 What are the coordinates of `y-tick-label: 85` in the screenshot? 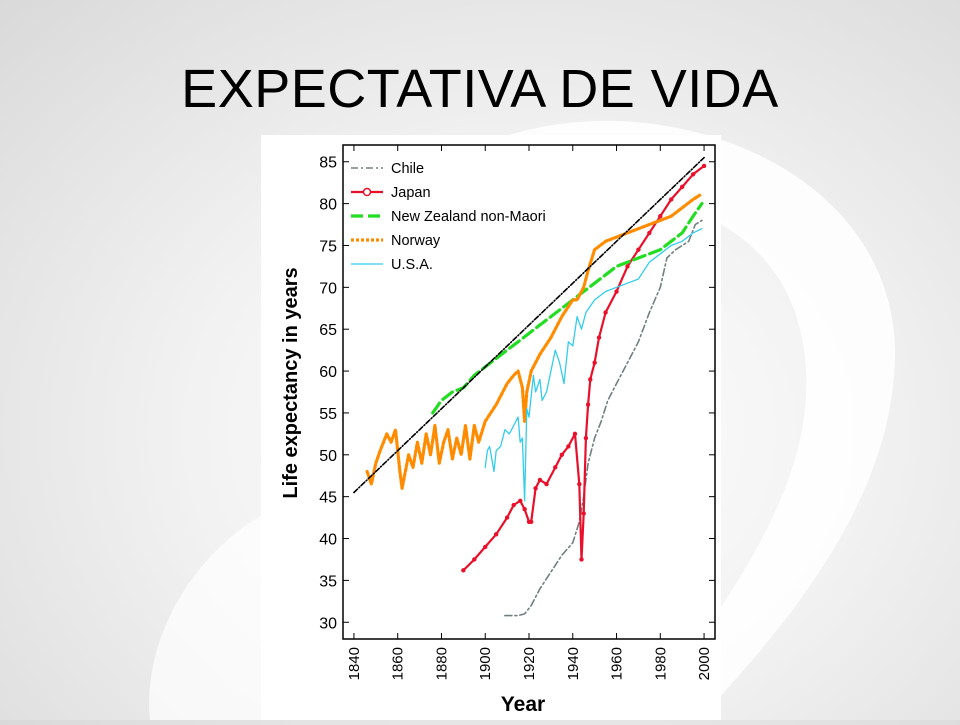 It's located at (328, 163).